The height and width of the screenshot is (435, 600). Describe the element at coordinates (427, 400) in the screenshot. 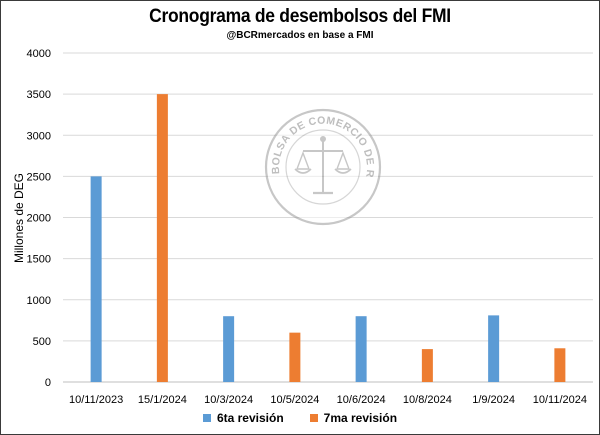

I see `x-tick-label: 10/8/2024` at that location.